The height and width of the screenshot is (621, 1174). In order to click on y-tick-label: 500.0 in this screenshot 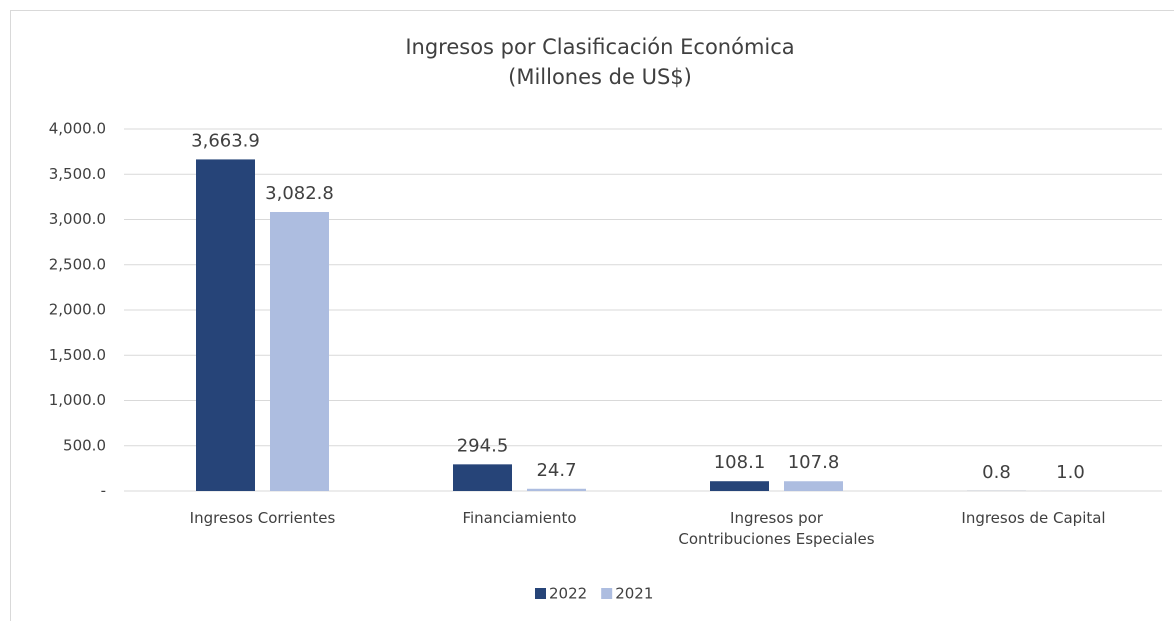, I will do `click(84, 445)`.